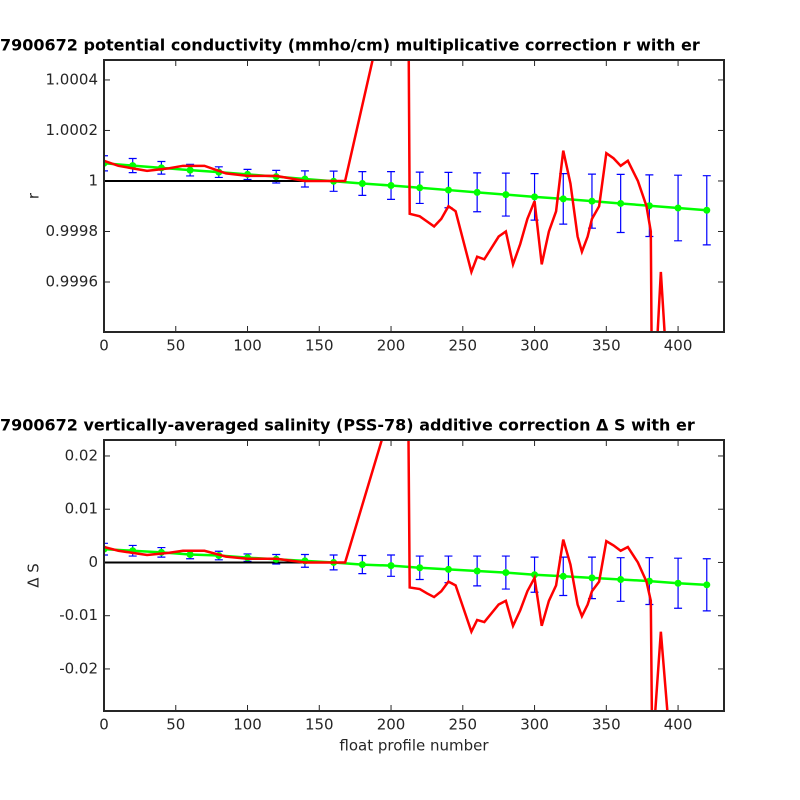 The height and width of the screenshot is (800, 800). What do you see at coordinates (72, 231) in the screenshot?
I see `y-tick-label: 0.9998` at bounding box center [72, 231].